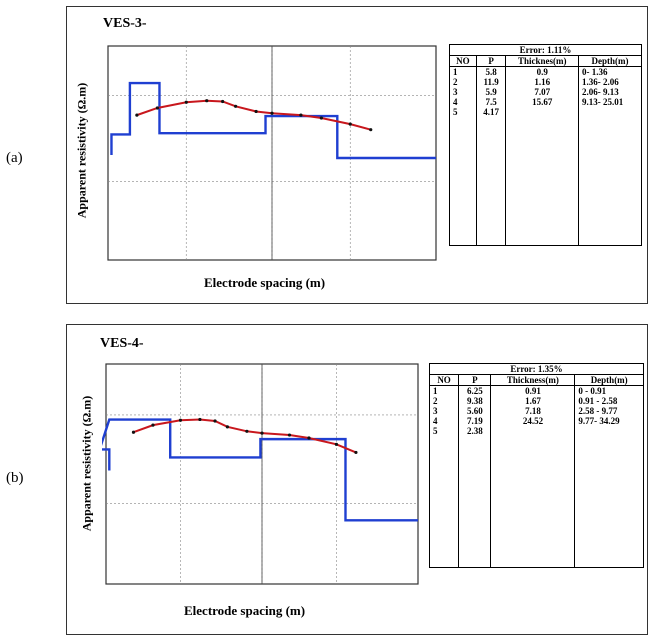 The width and height of the screenshot is (648, 635). What do you see at coordinates (475, 431) in the screenshot?
I see `table-cell: 2.38` at bounding box center [475, 431].